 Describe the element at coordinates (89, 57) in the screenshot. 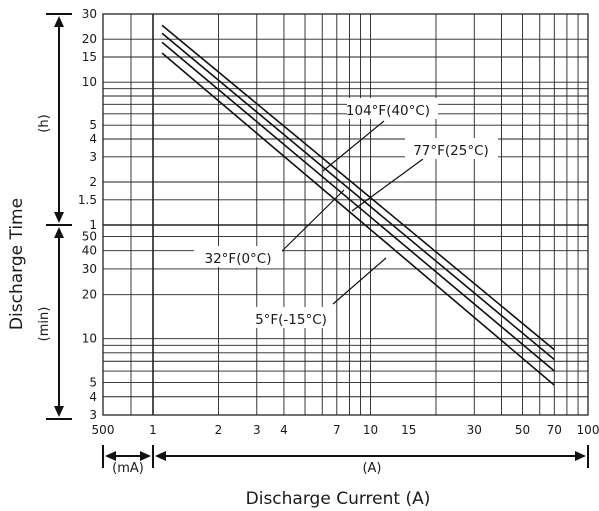

I see `y-tick-label: 15` at that location.